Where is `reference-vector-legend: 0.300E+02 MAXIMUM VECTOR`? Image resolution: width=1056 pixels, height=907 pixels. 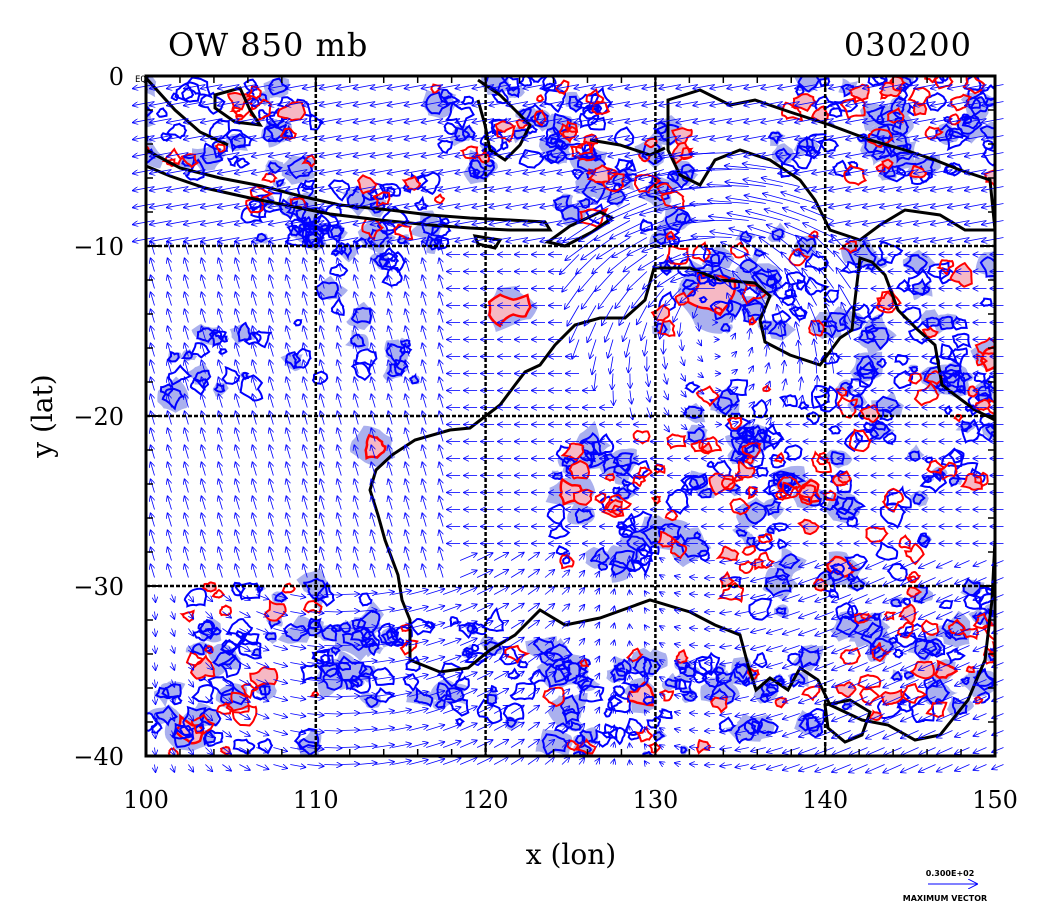
reference-vector-legend: 0.300E+02 MAXIMUM VECTOR is located at coordinates (945, 886).